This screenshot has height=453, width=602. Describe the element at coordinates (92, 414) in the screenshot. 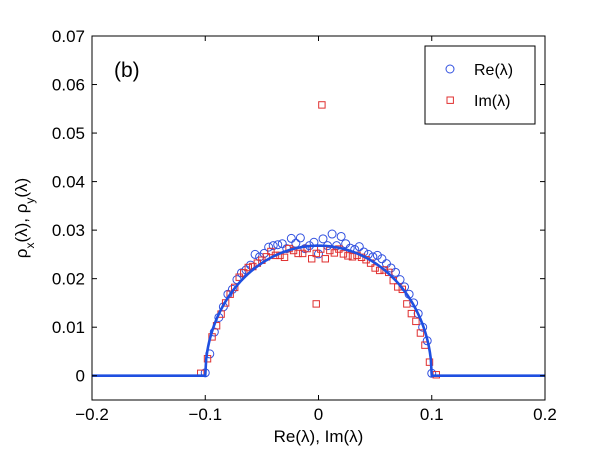

I see `x-tick-label: −0.2` at that location.